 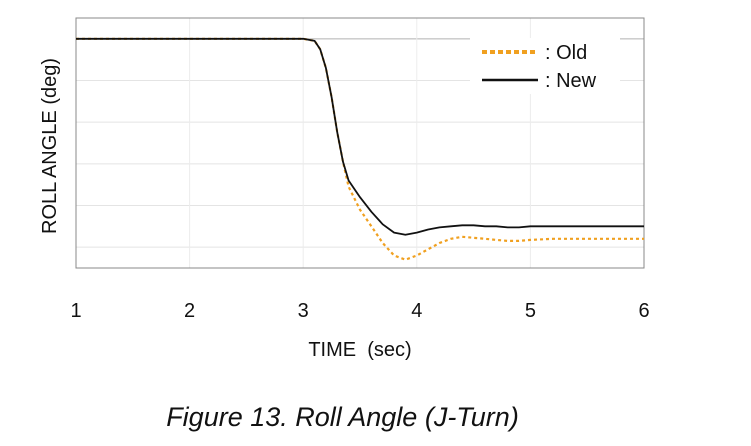 What do you see at coordinates (530, 311) in the screenshot?
I see `x-tick-label: 5` at bounding box center [530, 311].